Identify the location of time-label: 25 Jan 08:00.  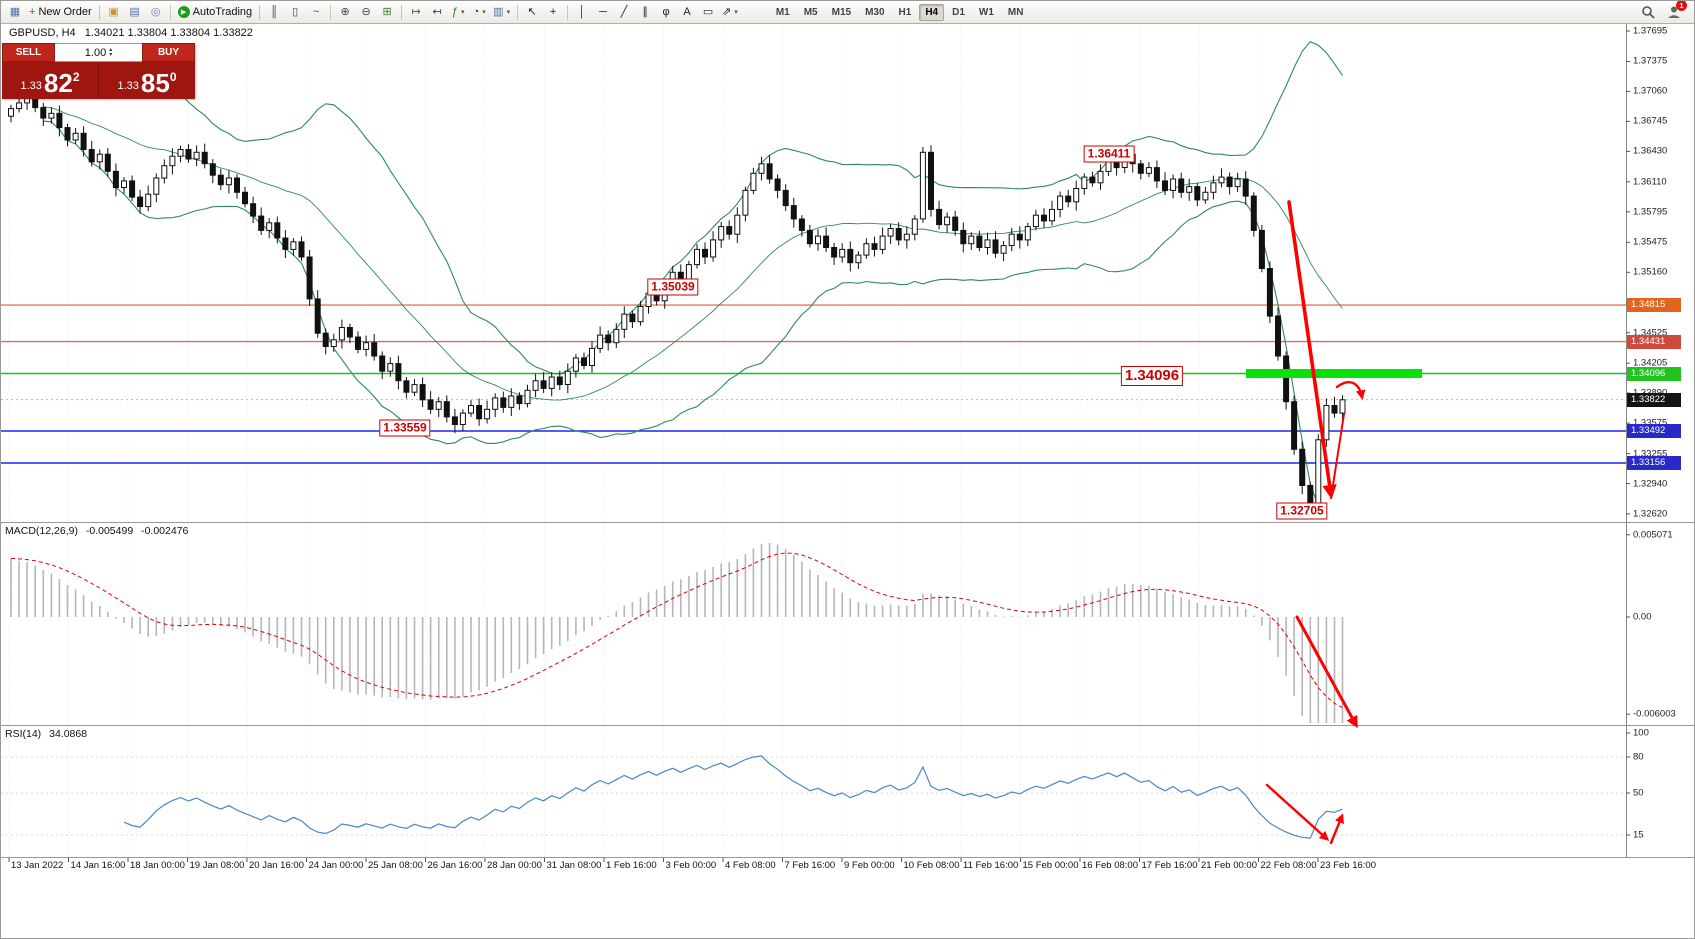
(395, 865).